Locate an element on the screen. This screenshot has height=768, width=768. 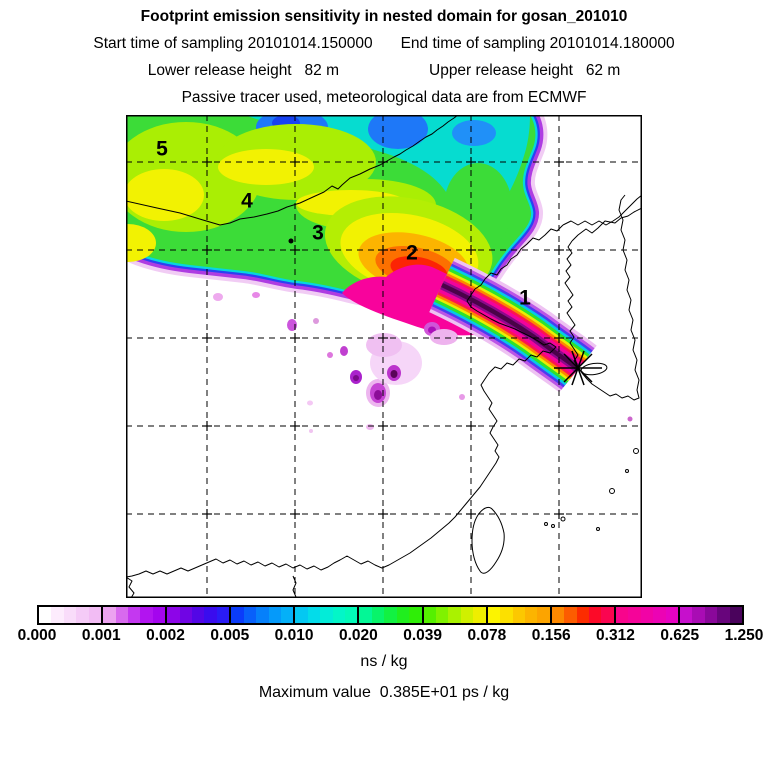
colorbar-tick-label: 0.005 is located at coordinates (230, 635).